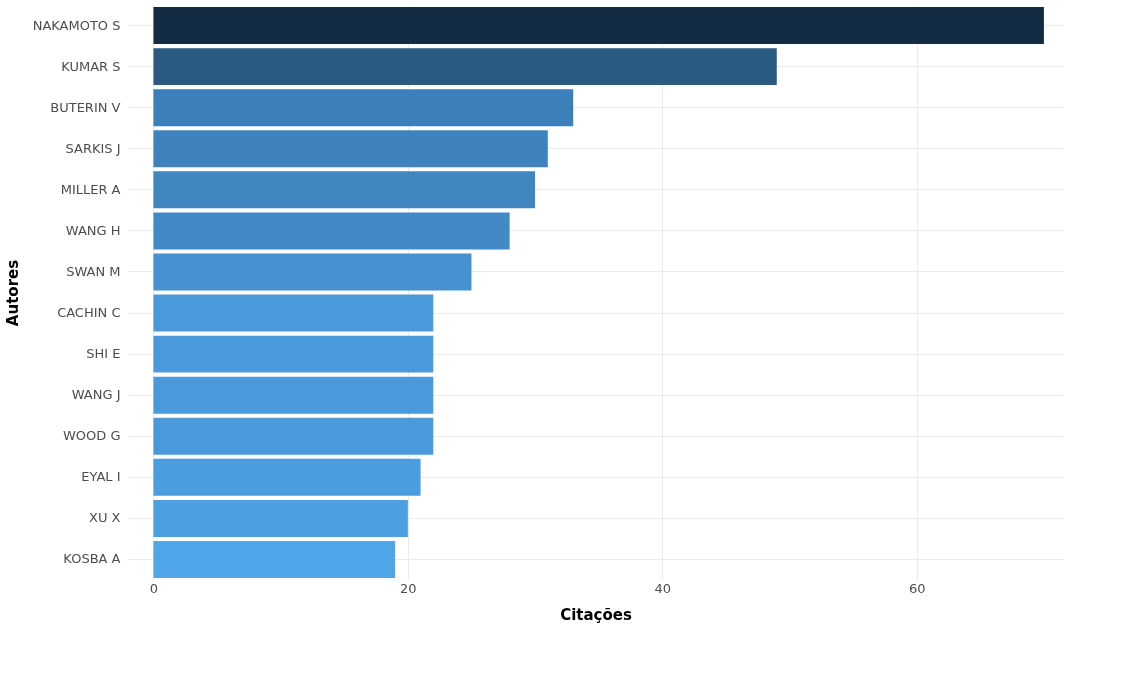 This screenshot has width=1145, height=682. Describe the element at coordinates (105, 518) in the screenshot. I see `y-tick-label: XU X` at that location.